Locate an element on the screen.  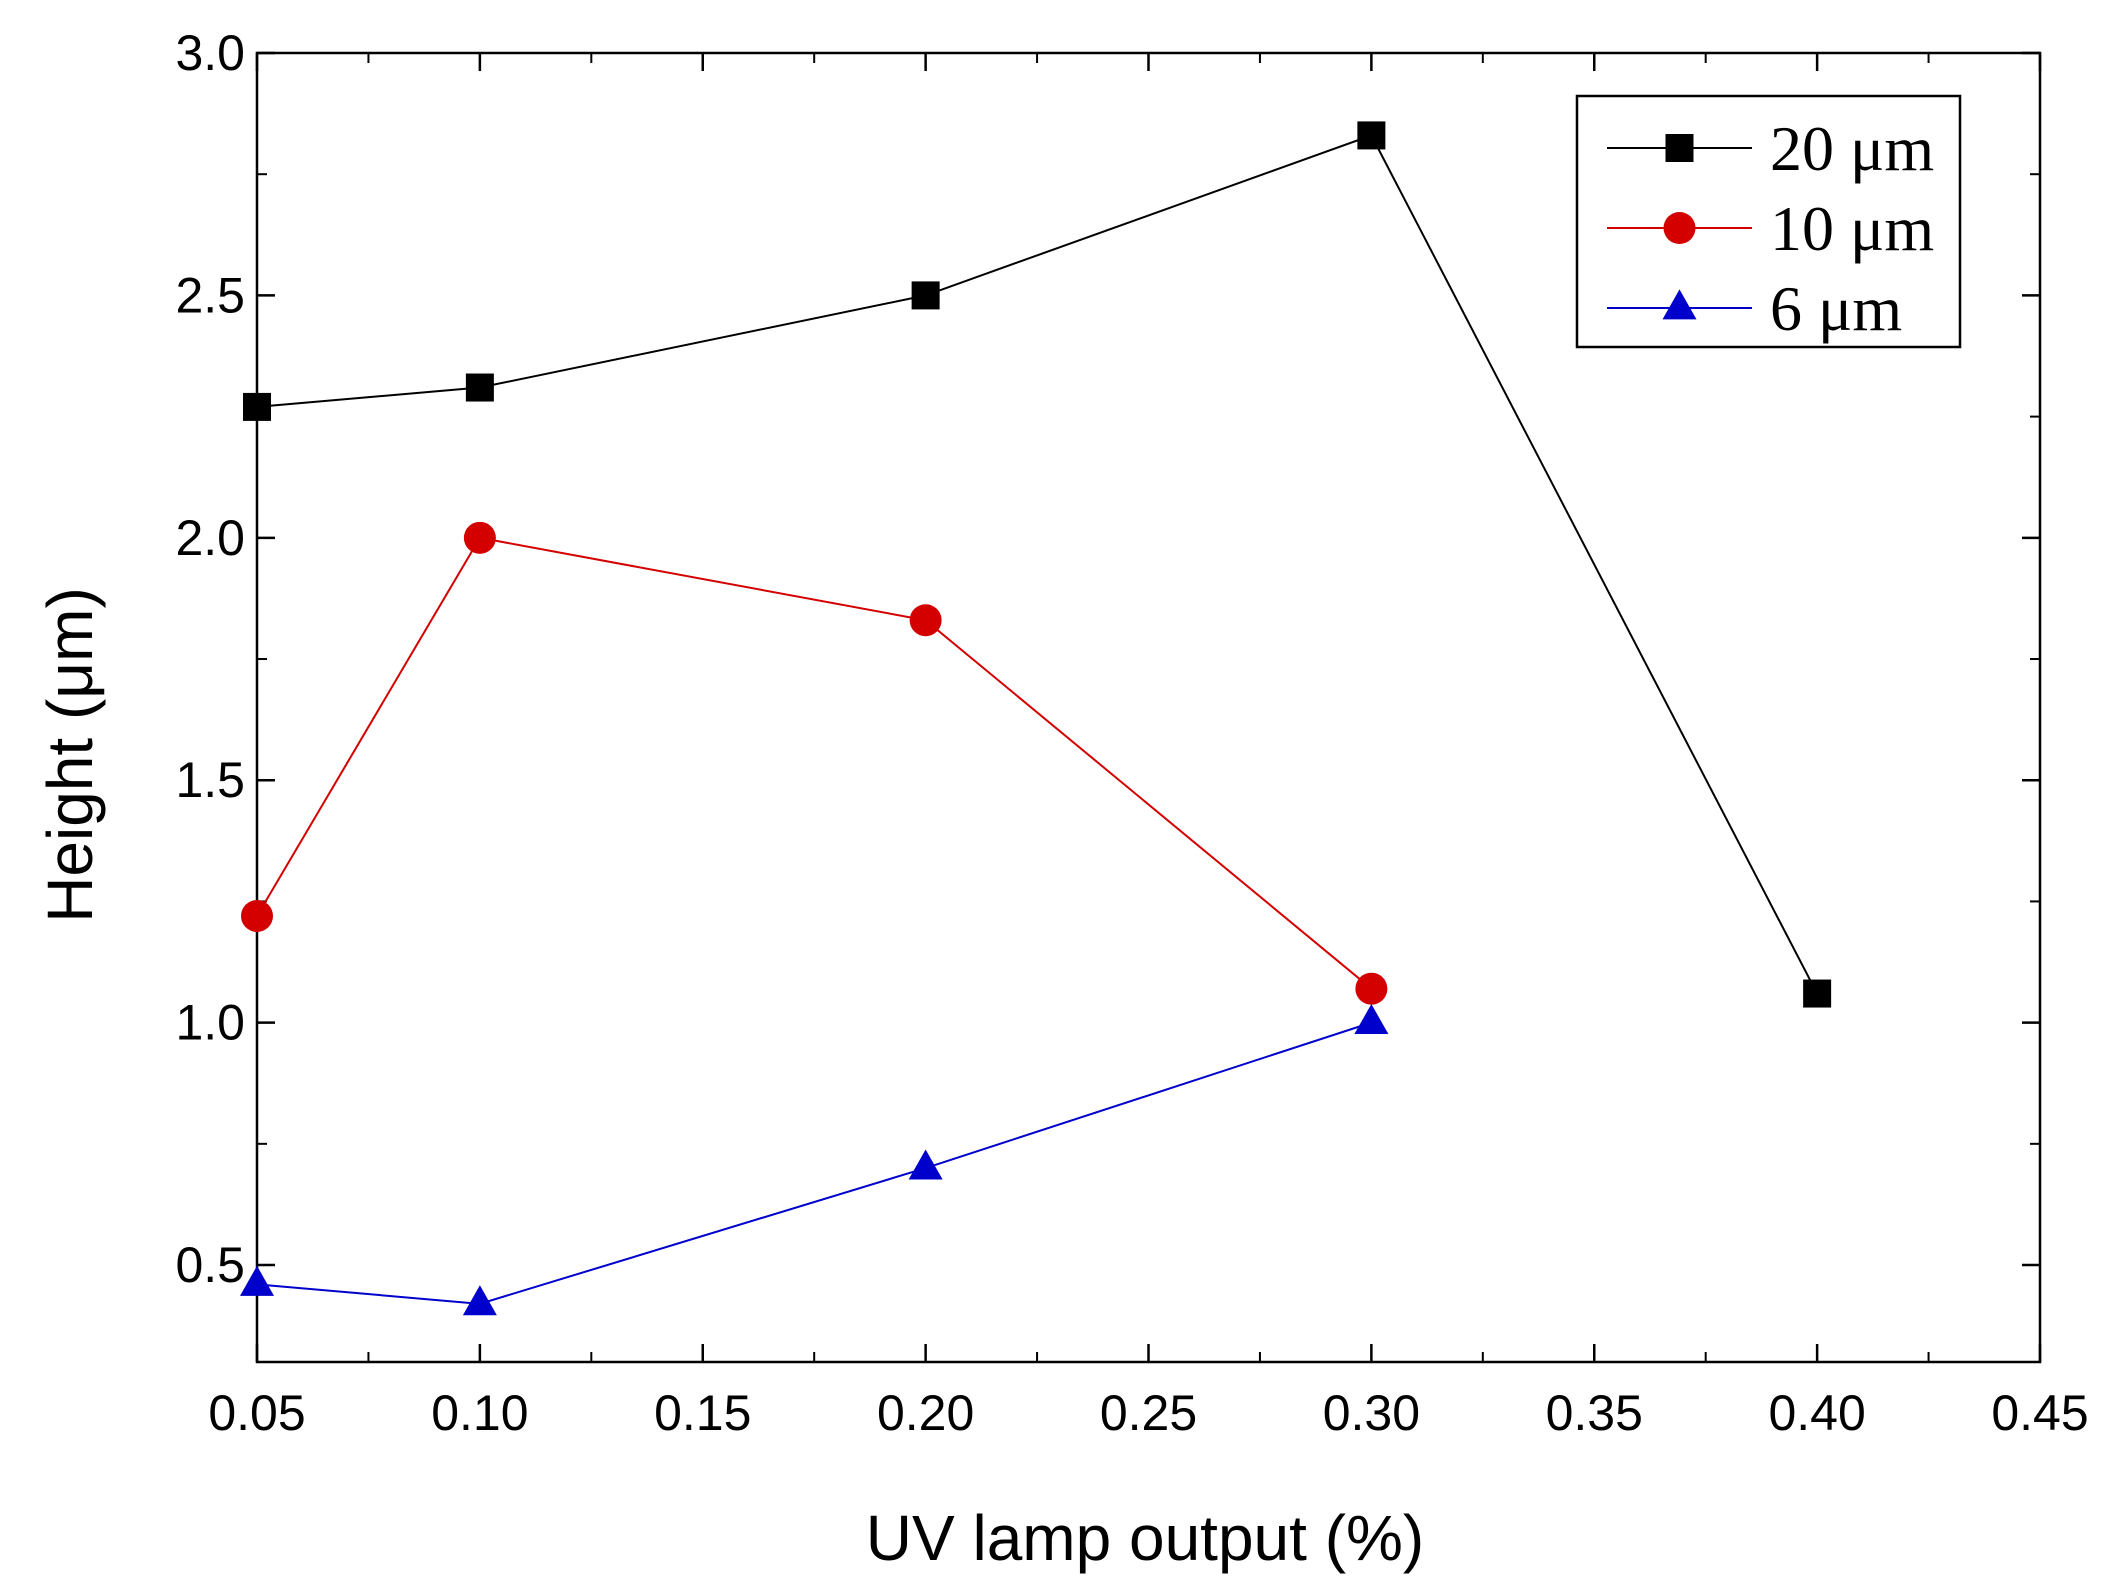
legend: 20 μm 10 μm 6 μm is located at coordinates (1768, 221).